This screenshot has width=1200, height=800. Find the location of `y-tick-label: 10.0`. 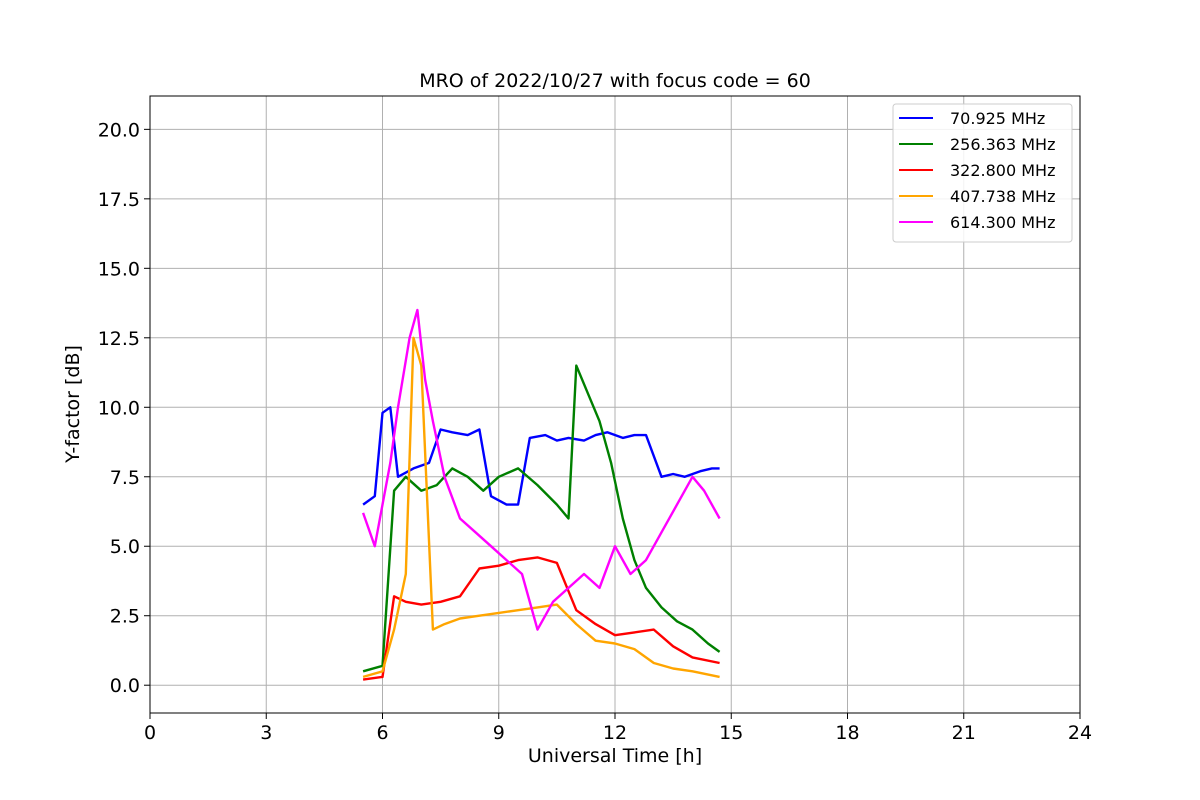

y-tick-label: 10.0 is located at coordinates (119, 408).